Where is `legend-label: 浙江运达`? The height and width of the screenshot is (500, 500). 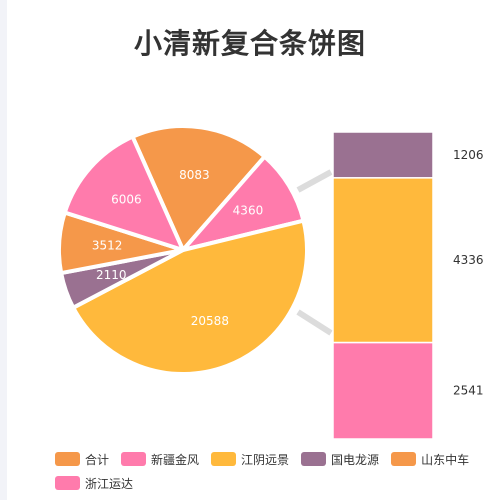 legend-label: 浙江运达 is located at coordinates (109, 483).